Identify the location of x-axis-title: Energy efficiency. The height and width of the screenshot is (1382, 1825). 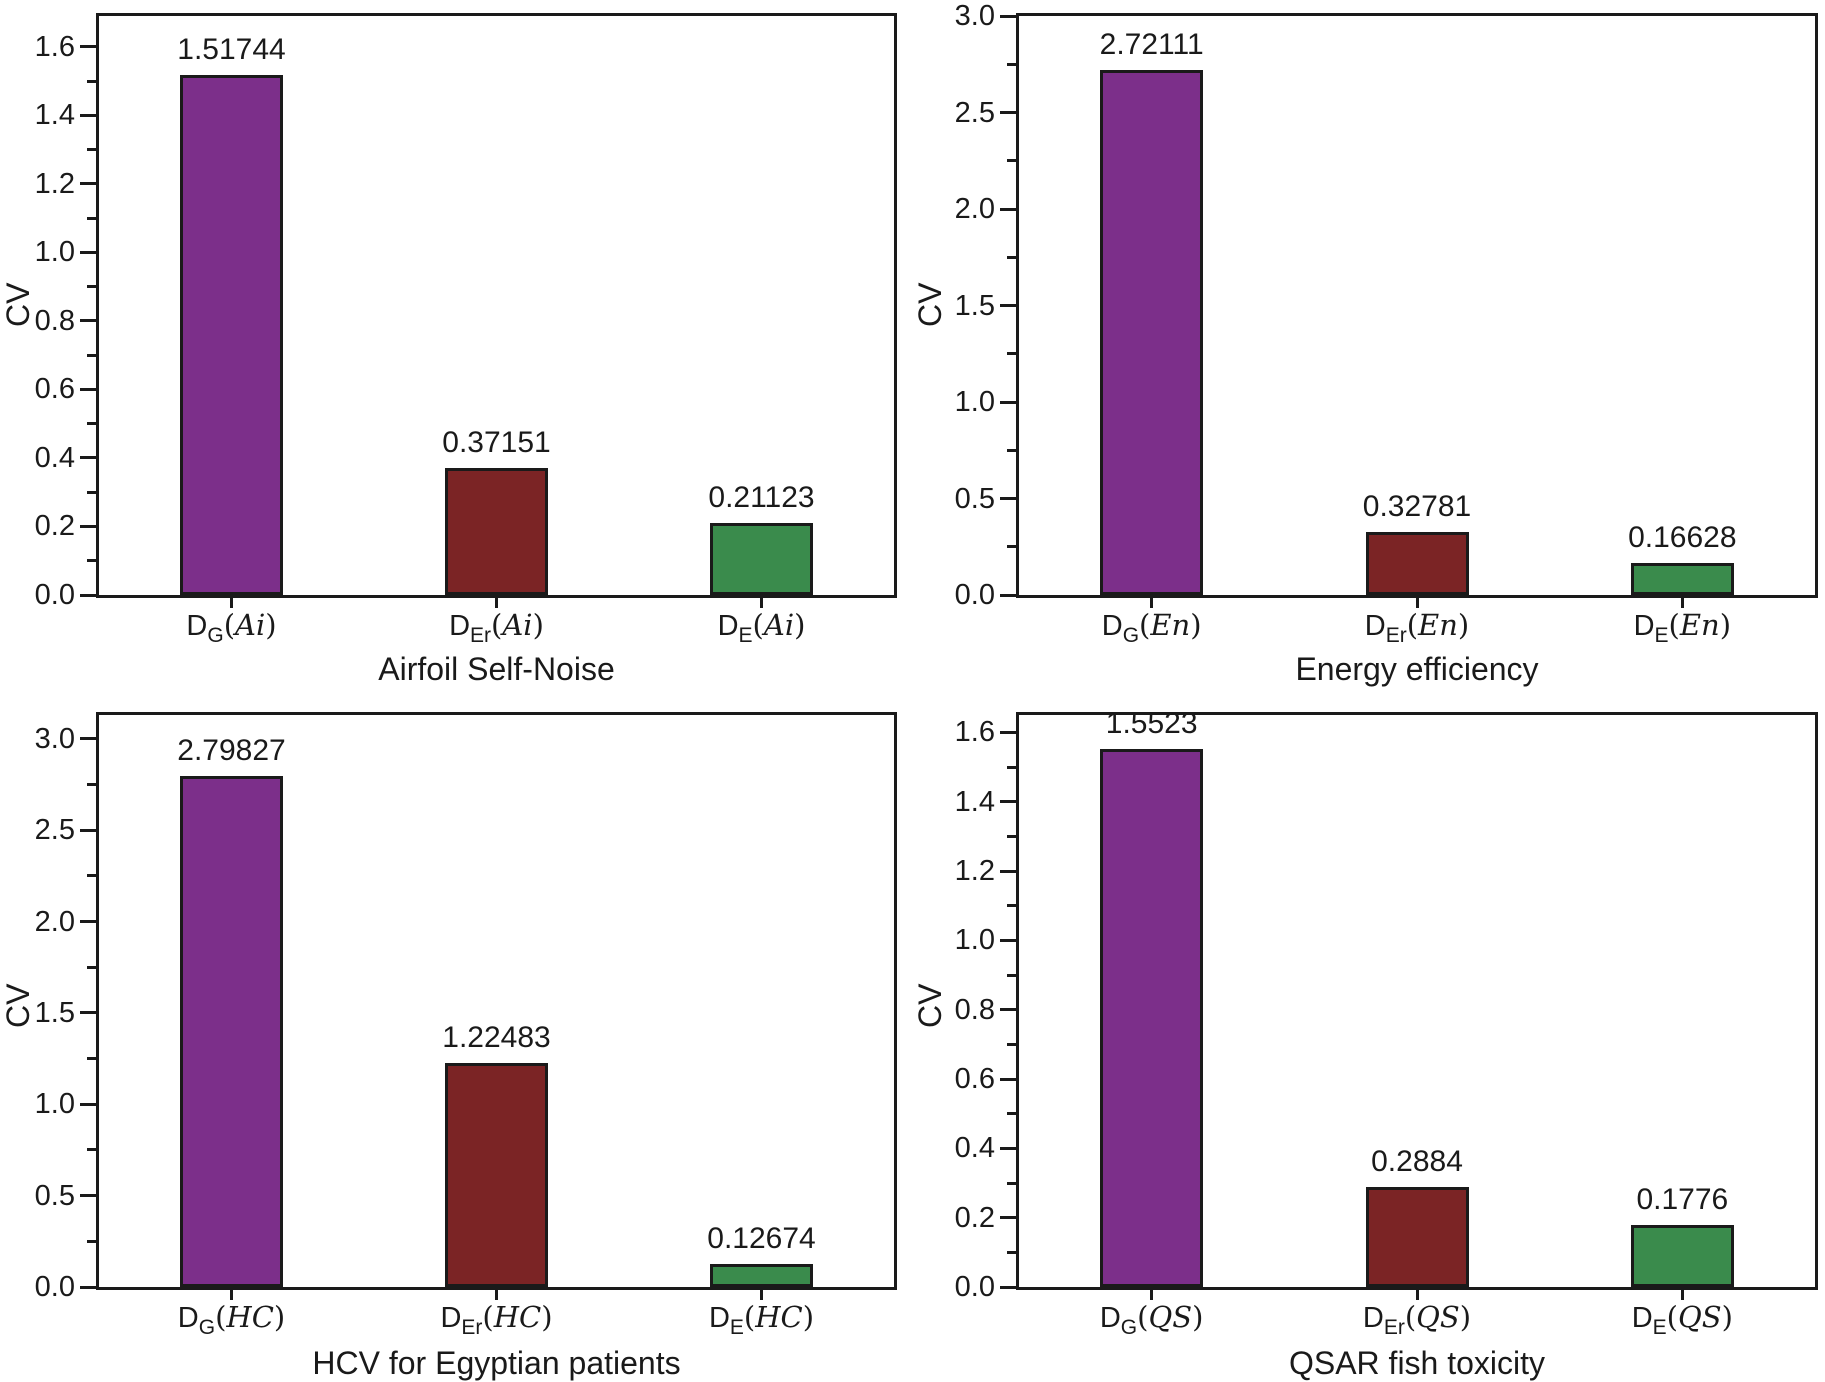
(1417, 669).